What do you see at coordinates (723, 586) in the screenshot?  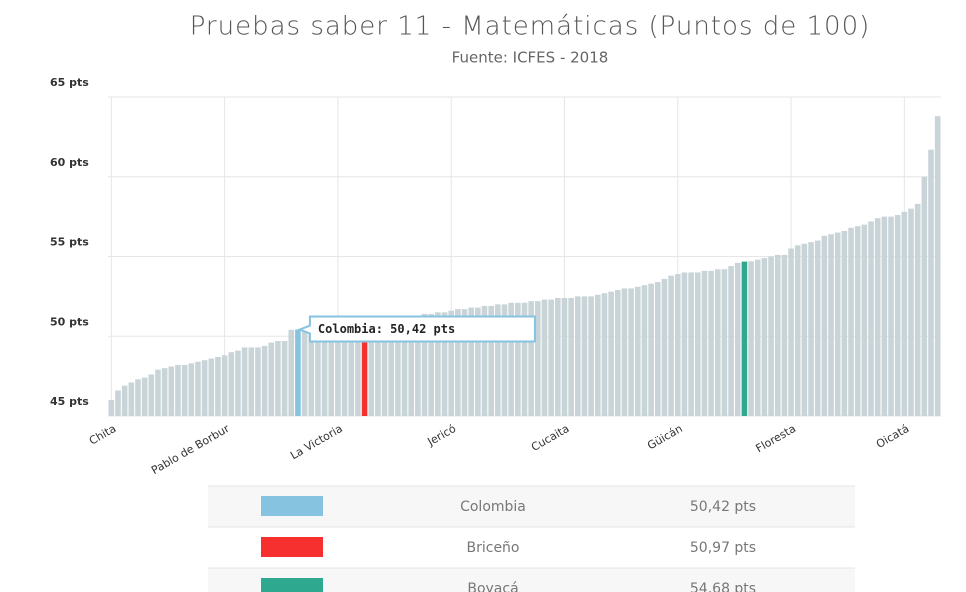 I see `legend-value: 54,68 pts` at bounding box center [723, 586].